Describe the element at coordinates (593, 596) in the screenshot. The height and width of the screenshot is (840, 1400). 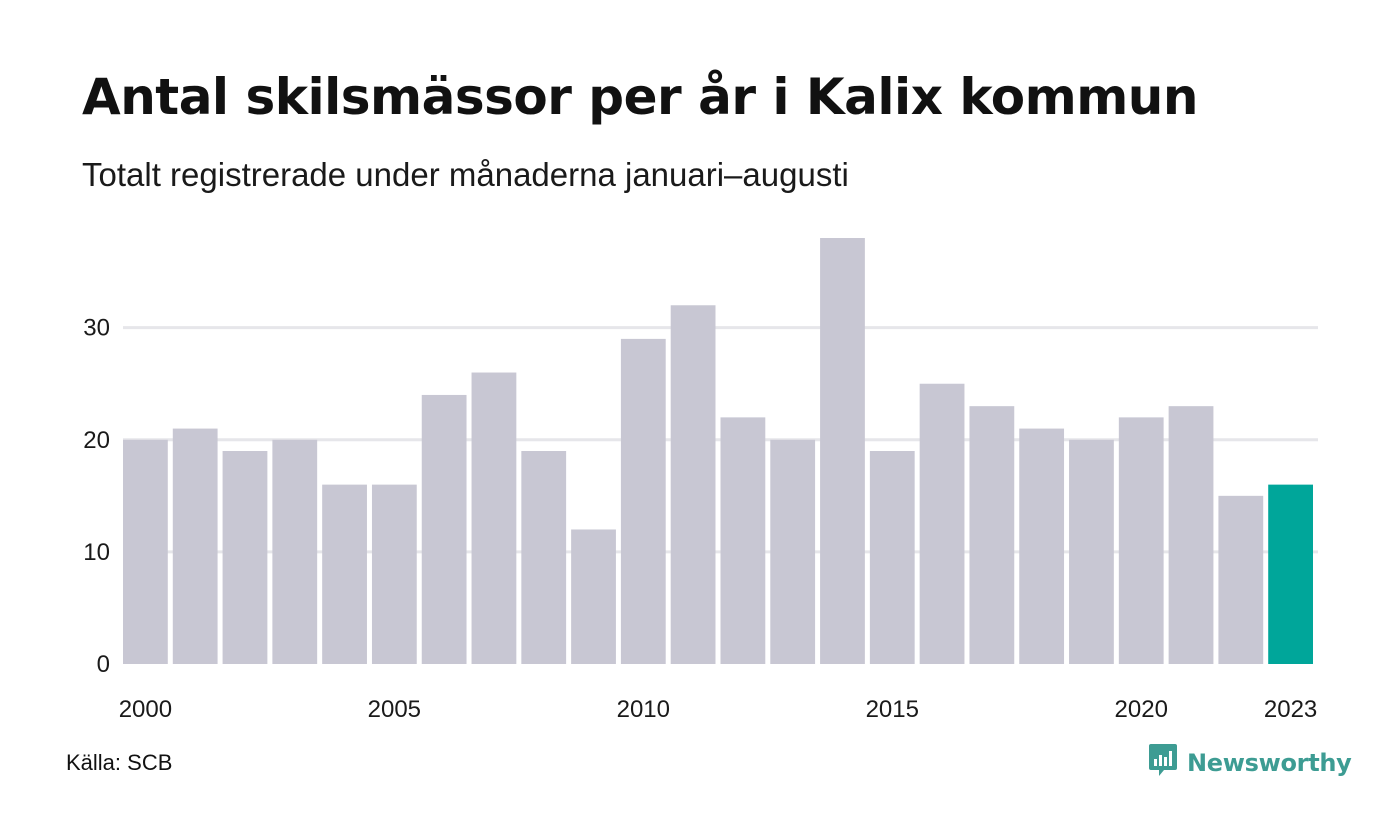
I see `bar-2009` at that location.